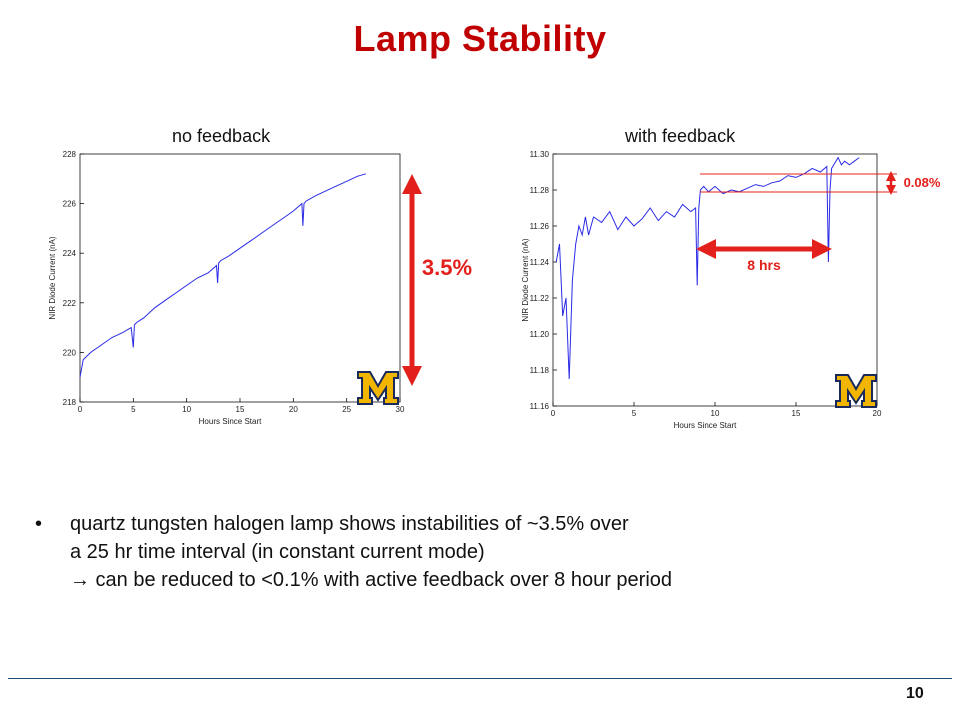  Describe the element at coordinates (70, 253) in the screenshot. I see `y-tick-label: 224` at that location.